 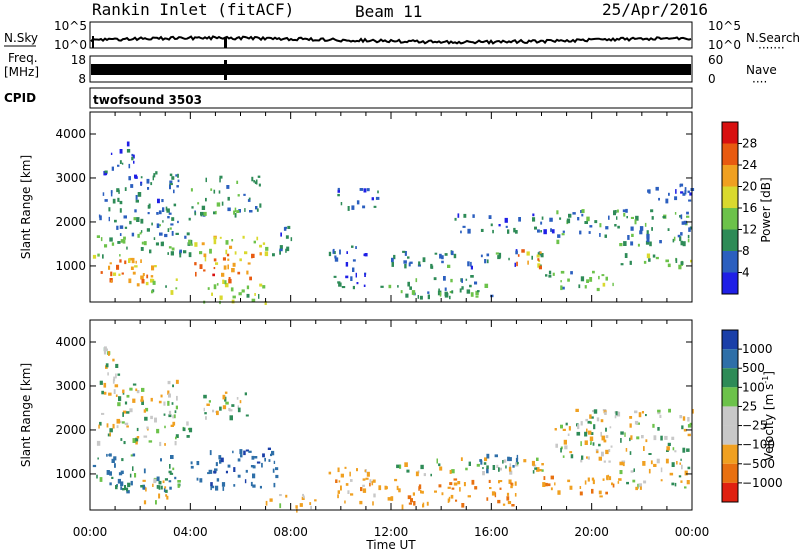 What do you see at coordinates (758, 464) in the screenshot?
I see `colorbar-tick-label: −500` at bounding box center [758, 464].